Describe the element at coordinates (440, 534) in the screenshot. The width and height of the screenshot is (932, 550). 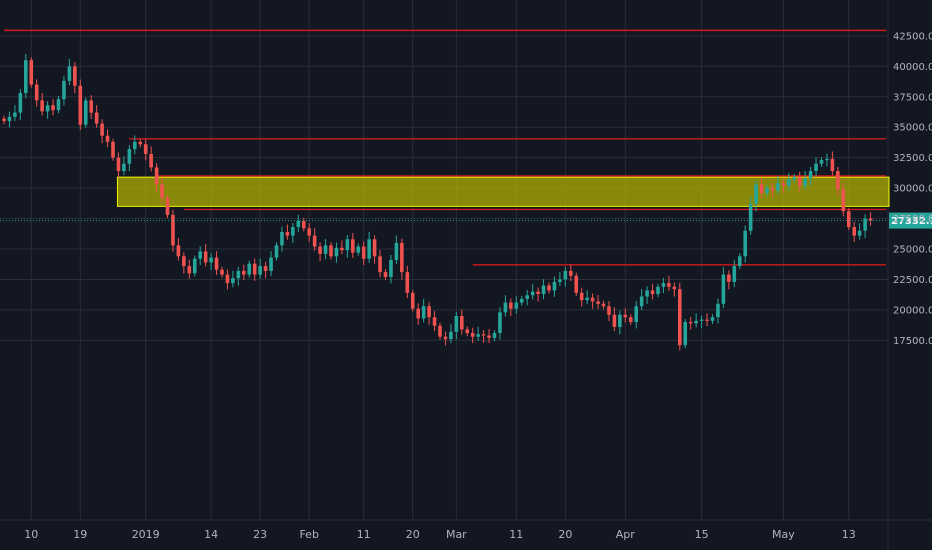
I see `time-axis: 10 19 2019 14 23 Feb 11 20 Mar 11 20 Apr 15 May 13` at that location.